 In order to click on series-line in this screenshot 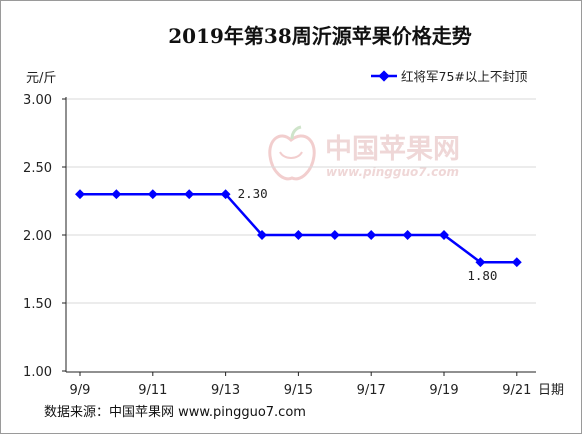, I will do `click(298, 228)`.